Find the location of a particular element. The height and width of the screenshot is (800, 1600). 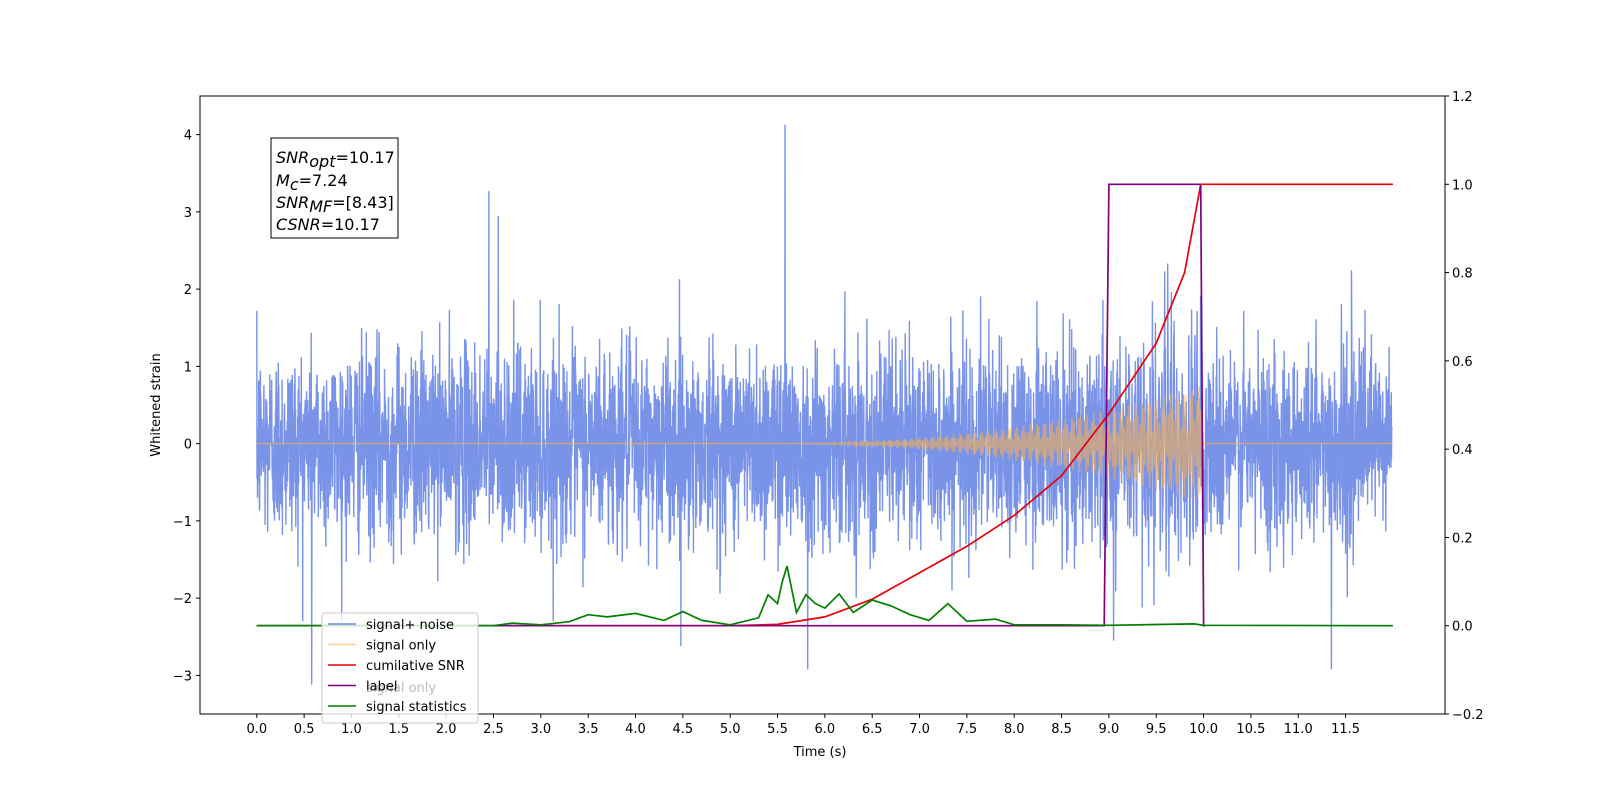

y-axis-left: 4 3 2 1 0 −1 −2 −3 is located at coordinates (186, 406).